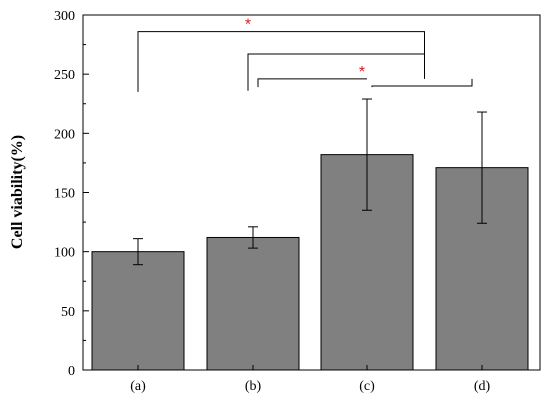  I want to click on y-tick-label-5: 250, so click(64, 75).